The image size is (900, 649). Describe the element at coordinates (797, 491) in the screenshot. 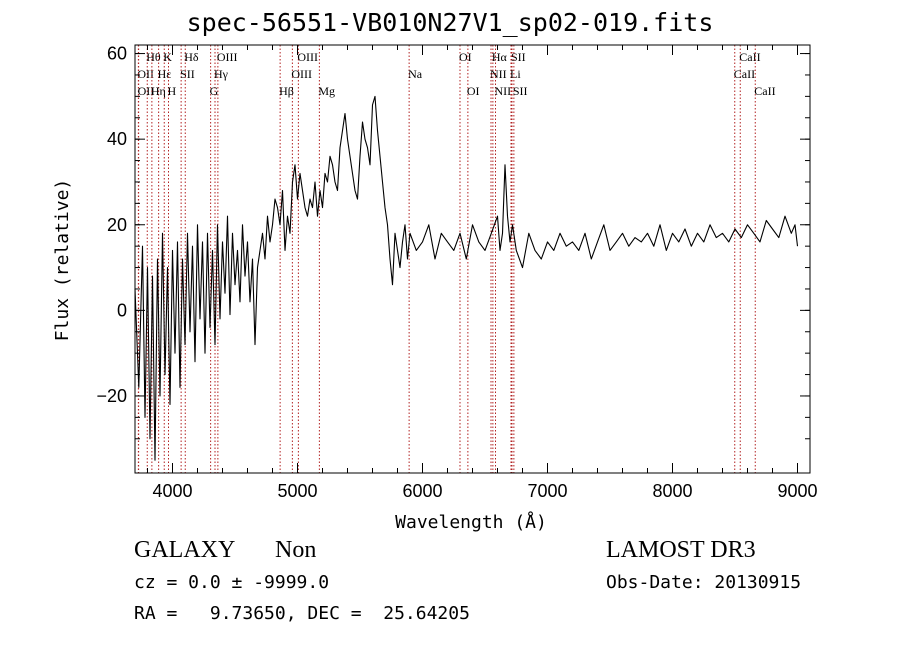

I see `x-tick-label: 9000` at that location.